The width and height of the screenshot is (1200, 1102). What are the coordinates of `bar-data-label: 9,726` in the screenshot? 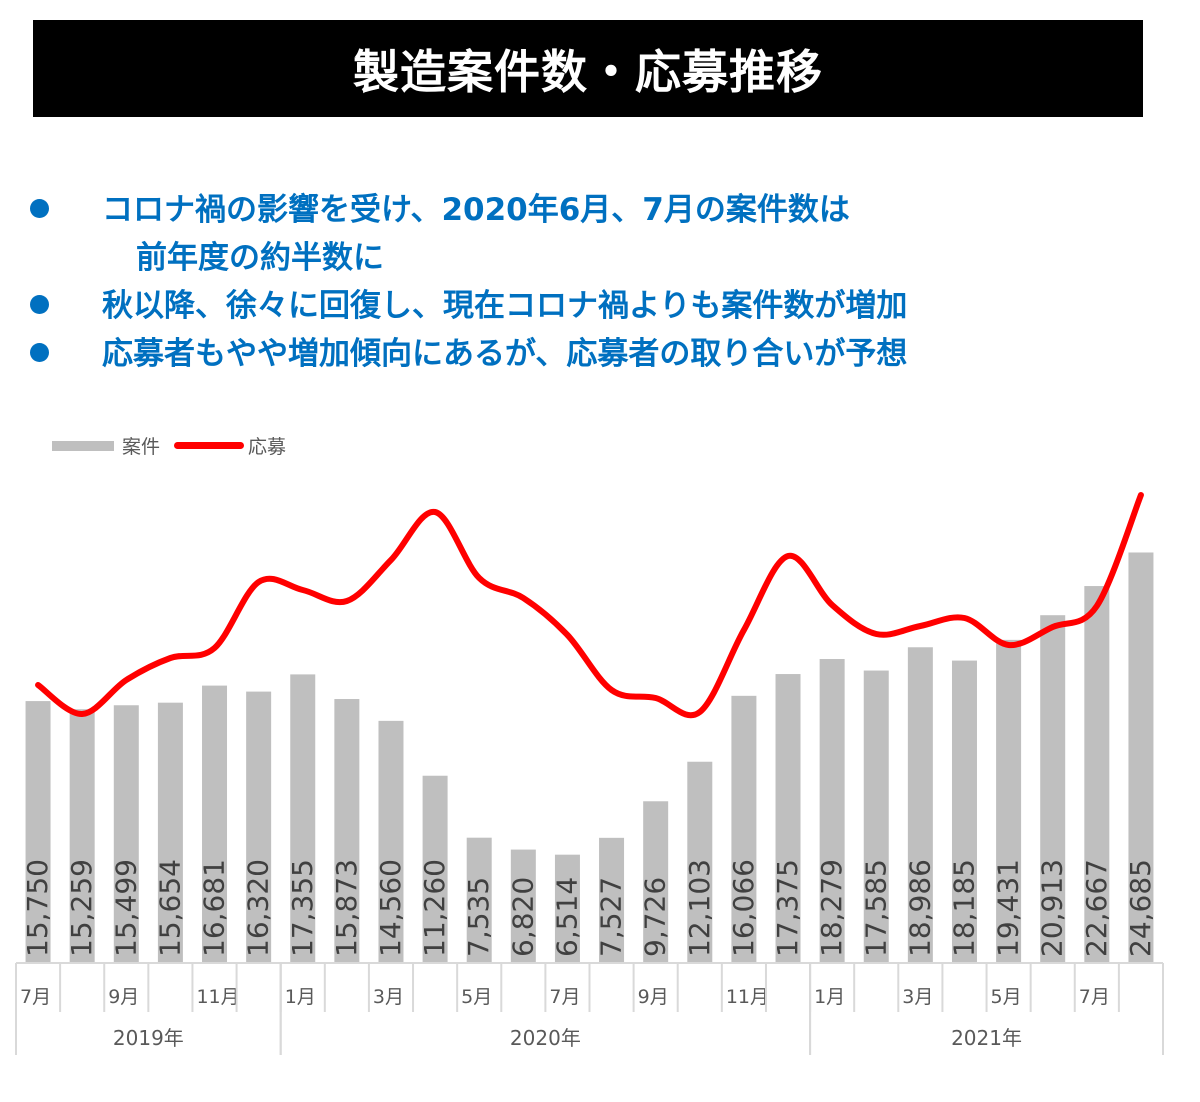 It's located at (655, 917).